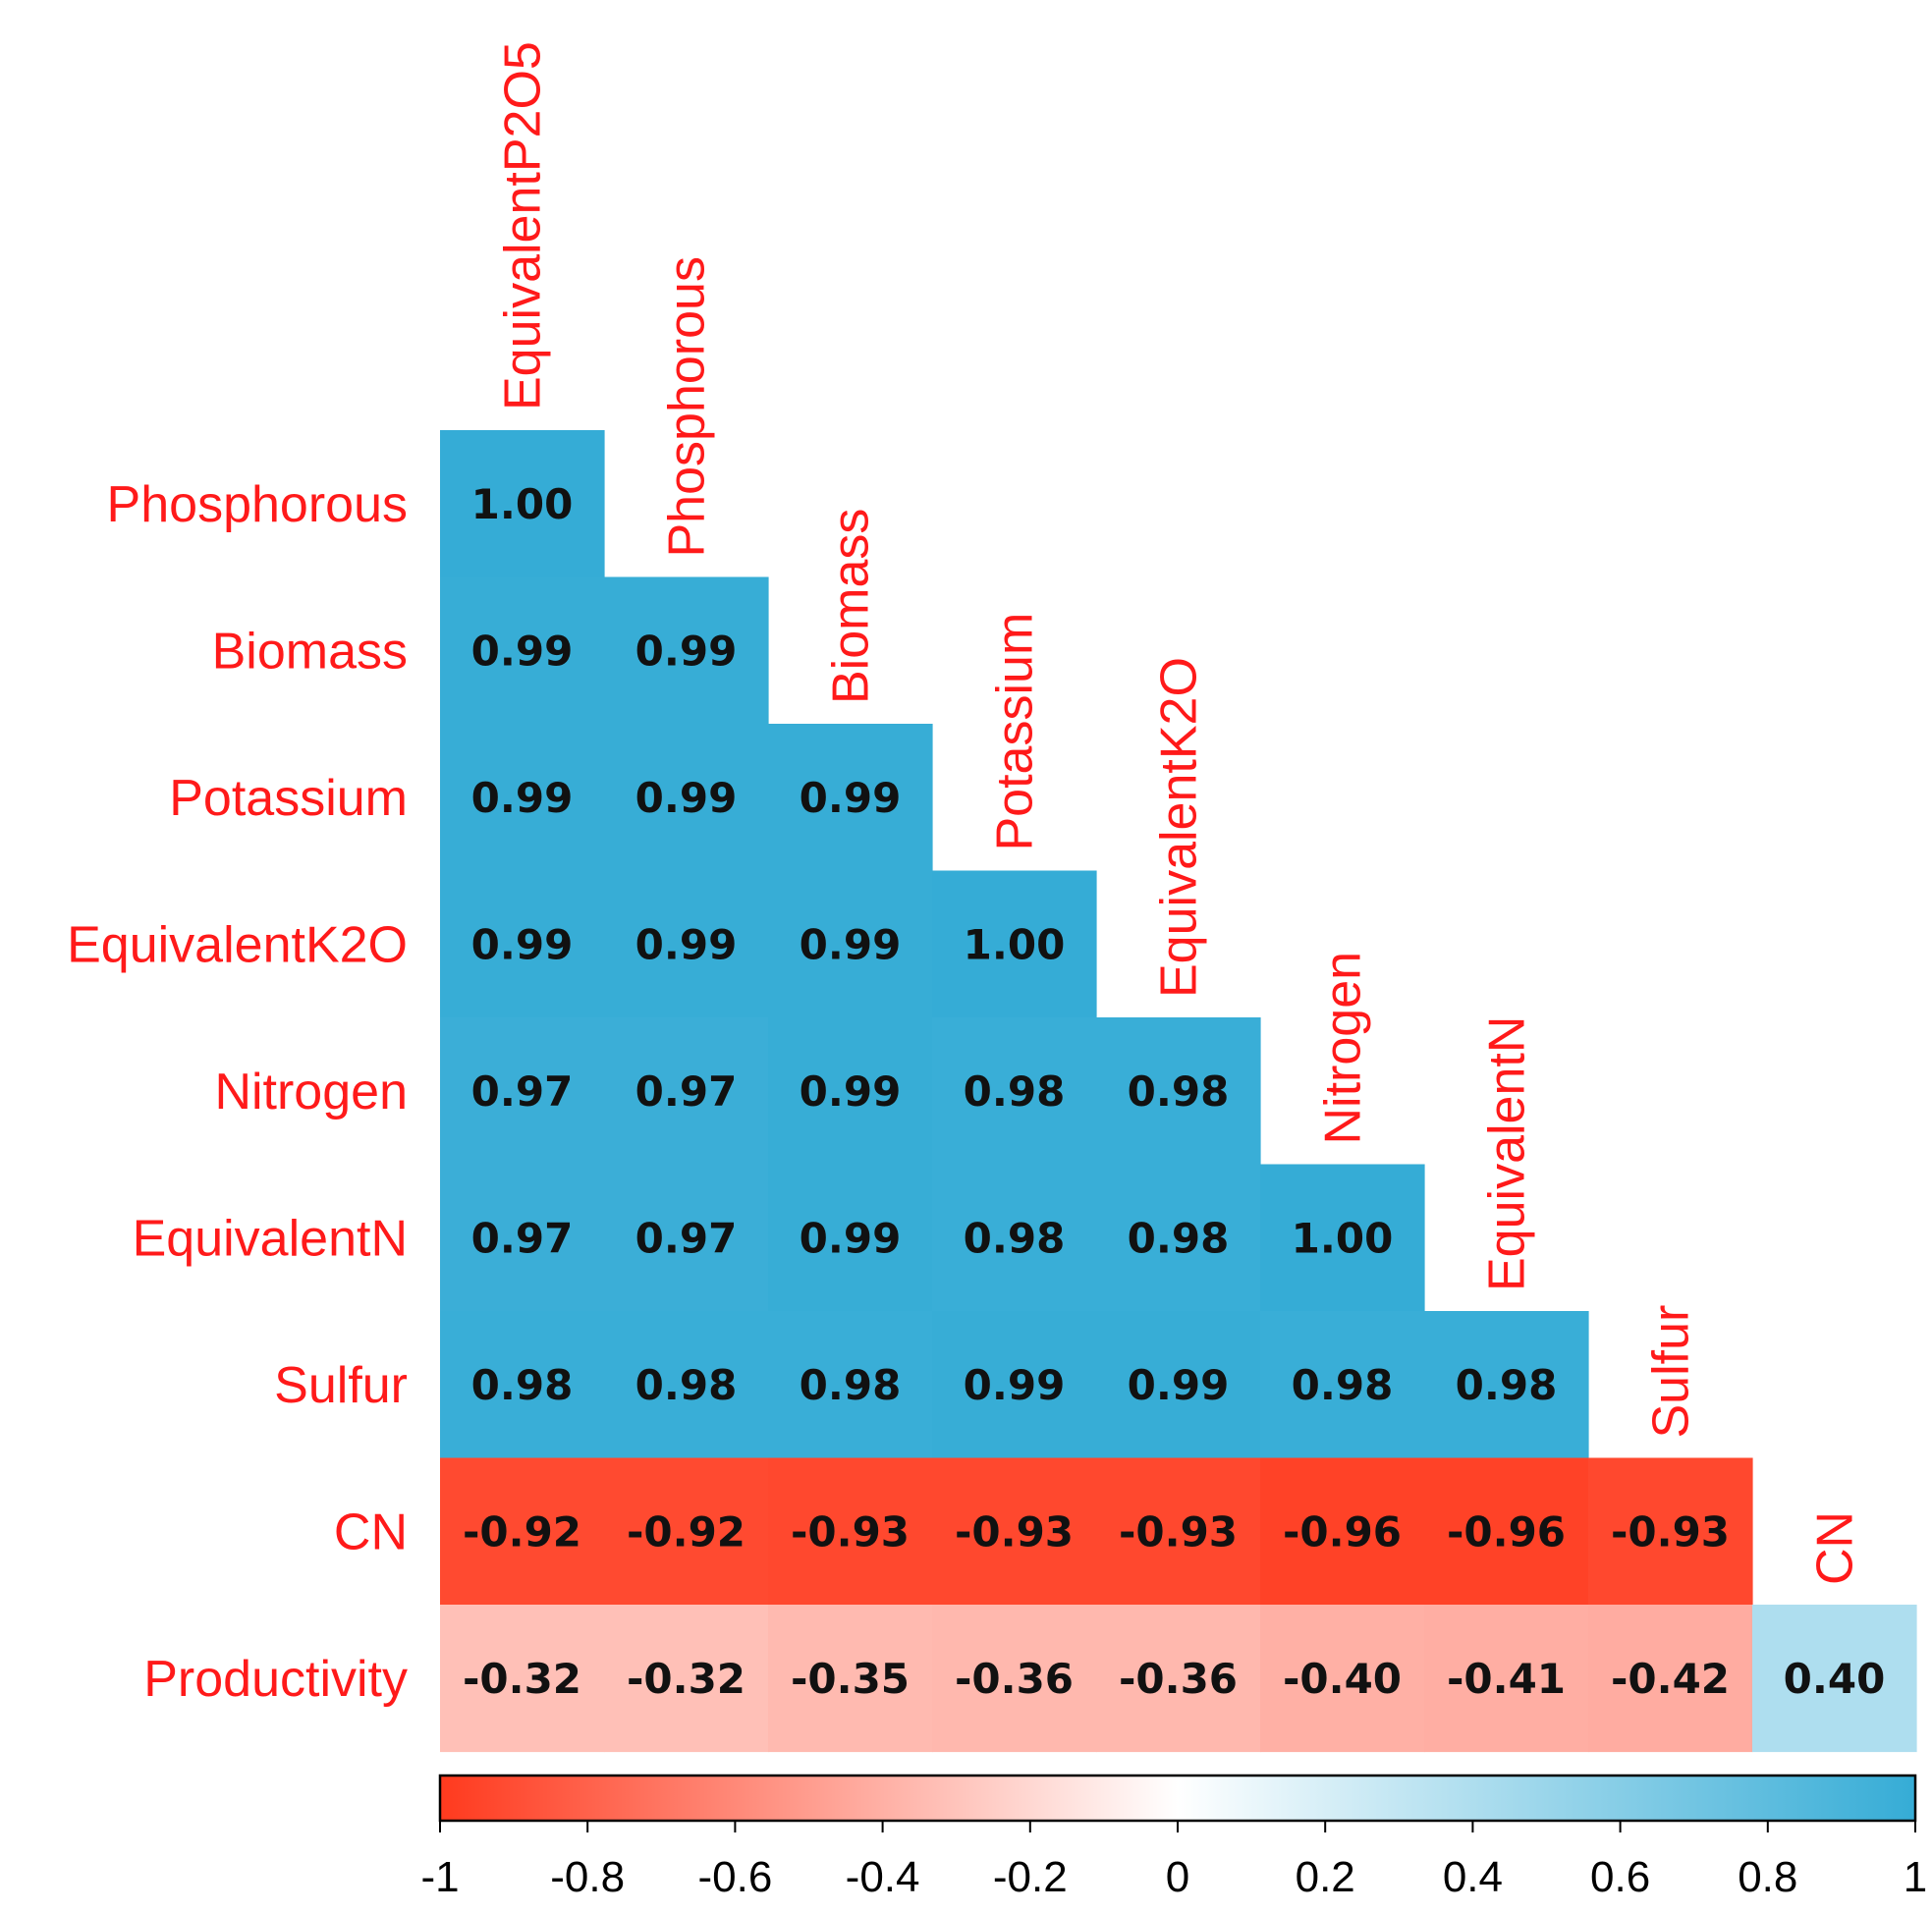  Describe the element at coordinates (1835, 1548) in the screenshot. I see `column-label-cn: CN` at that location.